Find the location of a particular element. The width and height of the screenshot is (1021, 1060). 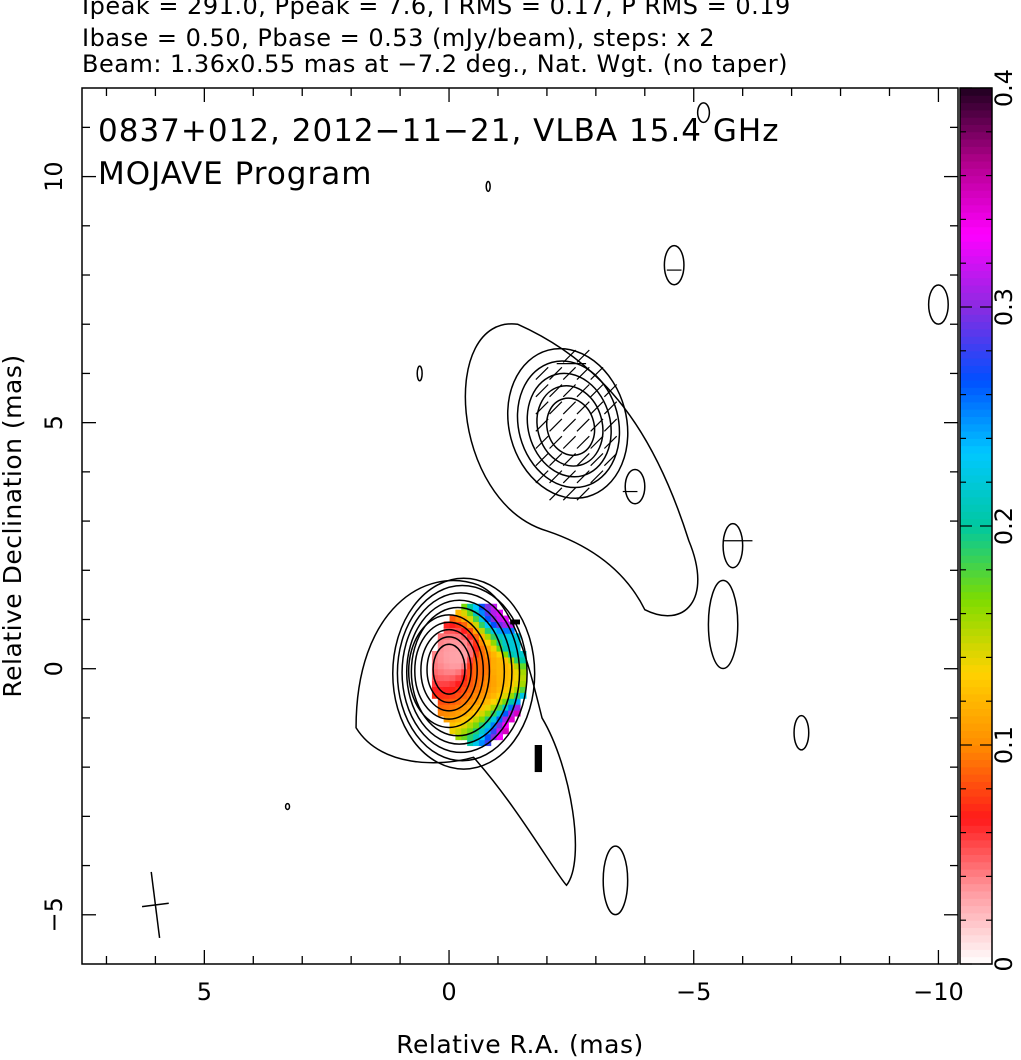

chart-subtitle: MOJAVE Program is located at coordinates (235, 174).